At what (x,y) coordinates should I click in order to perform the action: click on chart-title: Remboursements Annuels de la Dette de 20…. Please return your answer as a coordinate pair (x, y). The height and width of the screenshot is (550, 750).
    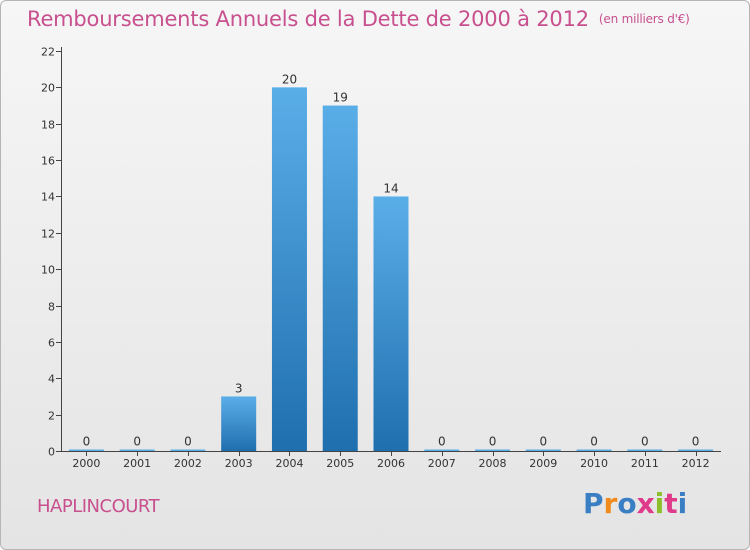
    Looking at the image, I should click on (358, 19).